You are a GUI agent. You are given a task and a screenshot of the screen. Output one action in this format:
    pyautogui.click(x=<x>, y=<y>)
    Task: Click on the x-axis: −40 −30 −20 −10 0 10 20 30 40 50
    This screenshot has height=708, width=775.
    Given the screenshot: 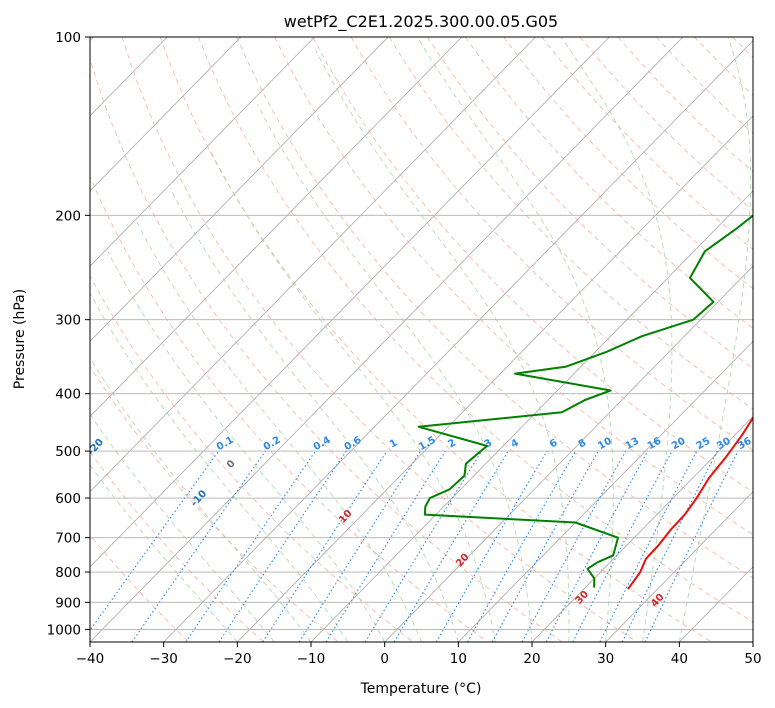 What is the action you would take?
    pyautogui.click(x=419, y=654)
    